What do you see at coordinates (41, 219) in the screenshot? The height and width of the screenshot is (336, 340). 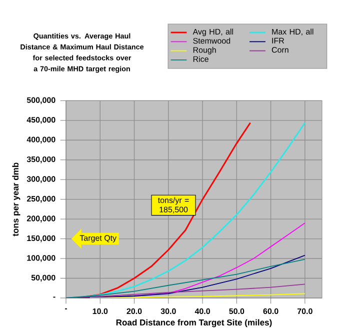 I see `y-tick-label: 200,000` at bounding box center [41, 219].